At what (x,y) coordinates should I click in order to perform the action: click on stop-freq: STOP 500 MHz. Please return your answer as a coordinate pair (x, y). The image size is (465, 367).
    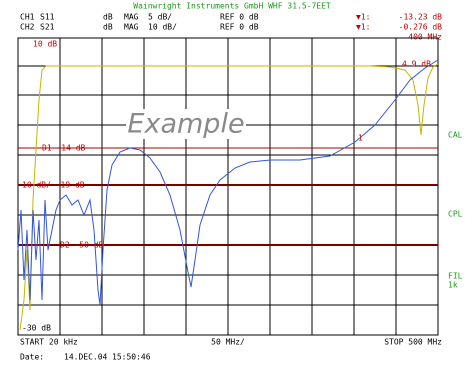
    Looking at the image, I should click on (413, 342).